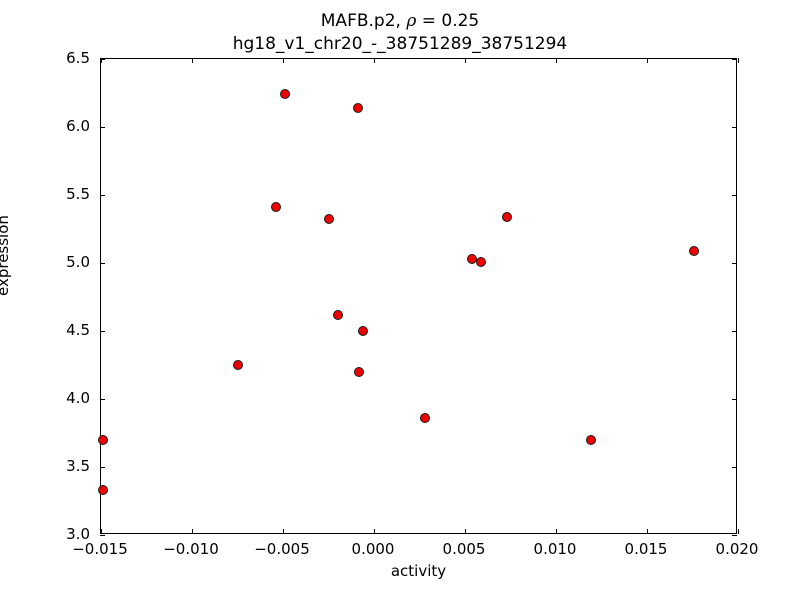 This screenshot has height=600, width=800. Describe the element at coordinates (464, 549) in the screenshot. I see `x-axis-tick-label: 0.005` at that location.